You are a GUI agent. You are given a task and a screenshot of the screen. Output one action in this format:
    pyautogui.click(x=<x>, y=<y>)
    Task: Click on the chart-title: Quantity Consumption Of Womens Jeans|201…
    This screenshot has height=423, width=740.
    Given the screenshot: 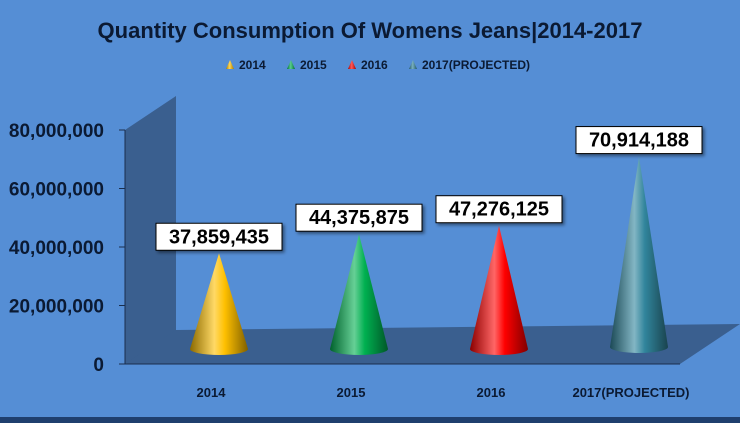 What is the action you would take?
    pyautogui.click(x=370, y=30)
    